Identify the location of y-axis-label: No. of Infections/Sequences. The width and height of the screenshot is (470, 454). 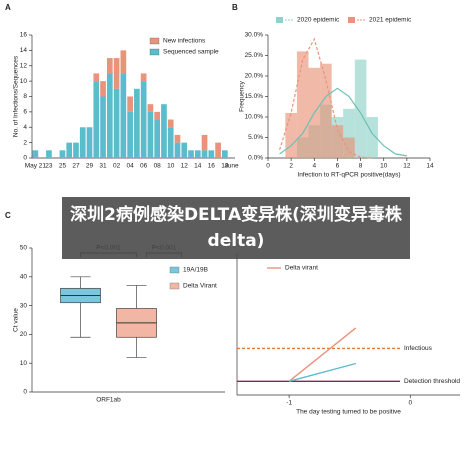
(16, 96).